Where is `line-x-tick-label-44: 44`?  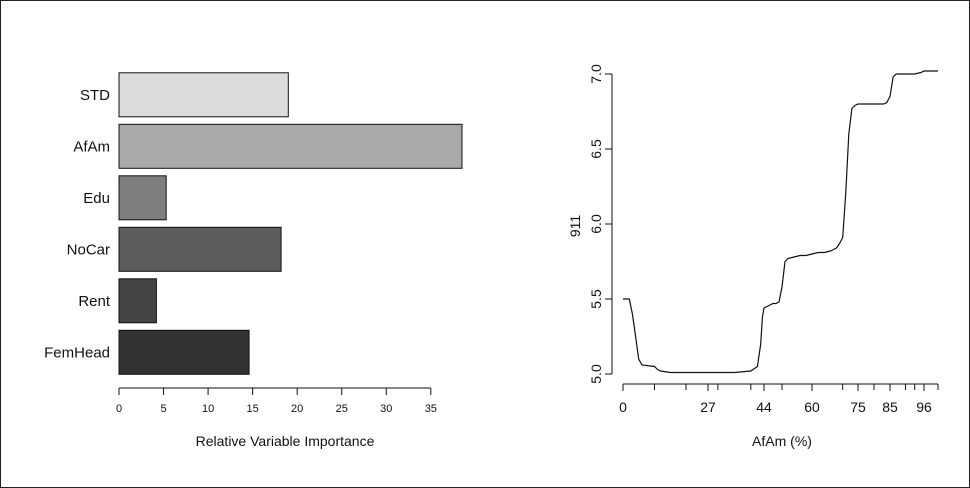
line-x-tick-label-44: 44 is located at coordinates (764, 407).